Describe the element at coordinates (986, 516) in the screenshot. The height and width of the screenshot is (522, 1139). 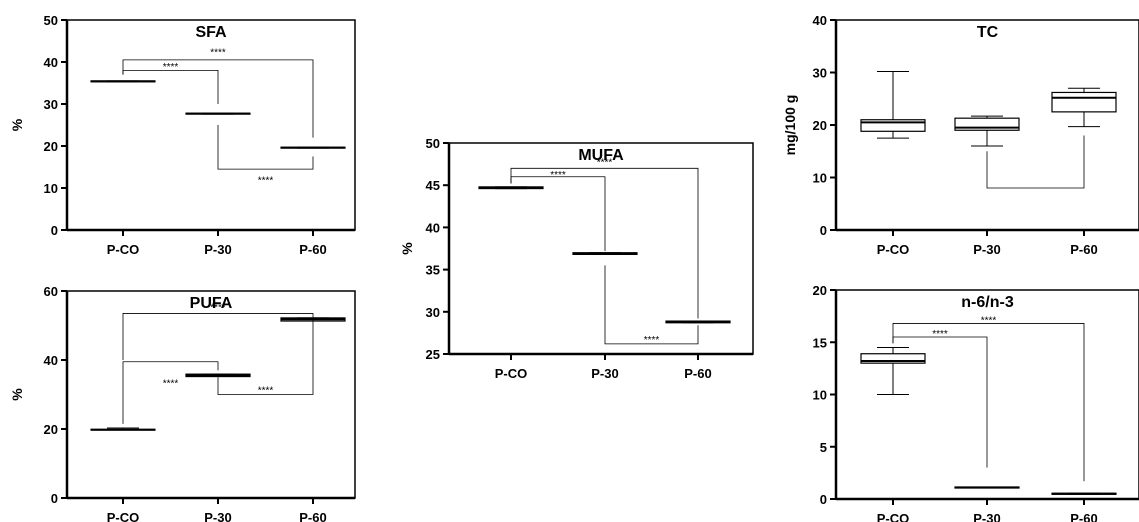
I see `x-tick-label-n6n3: P-30` at that location.